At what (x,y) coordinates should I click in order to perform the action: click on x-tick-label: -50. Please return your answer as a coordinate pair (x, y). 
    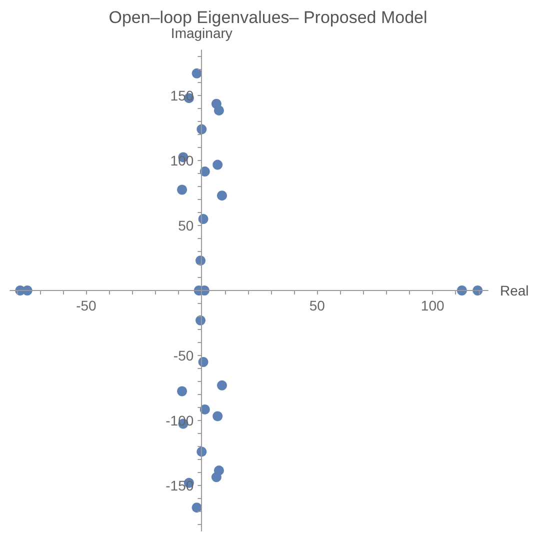
    Looking at the image, I should click on (86, 306).